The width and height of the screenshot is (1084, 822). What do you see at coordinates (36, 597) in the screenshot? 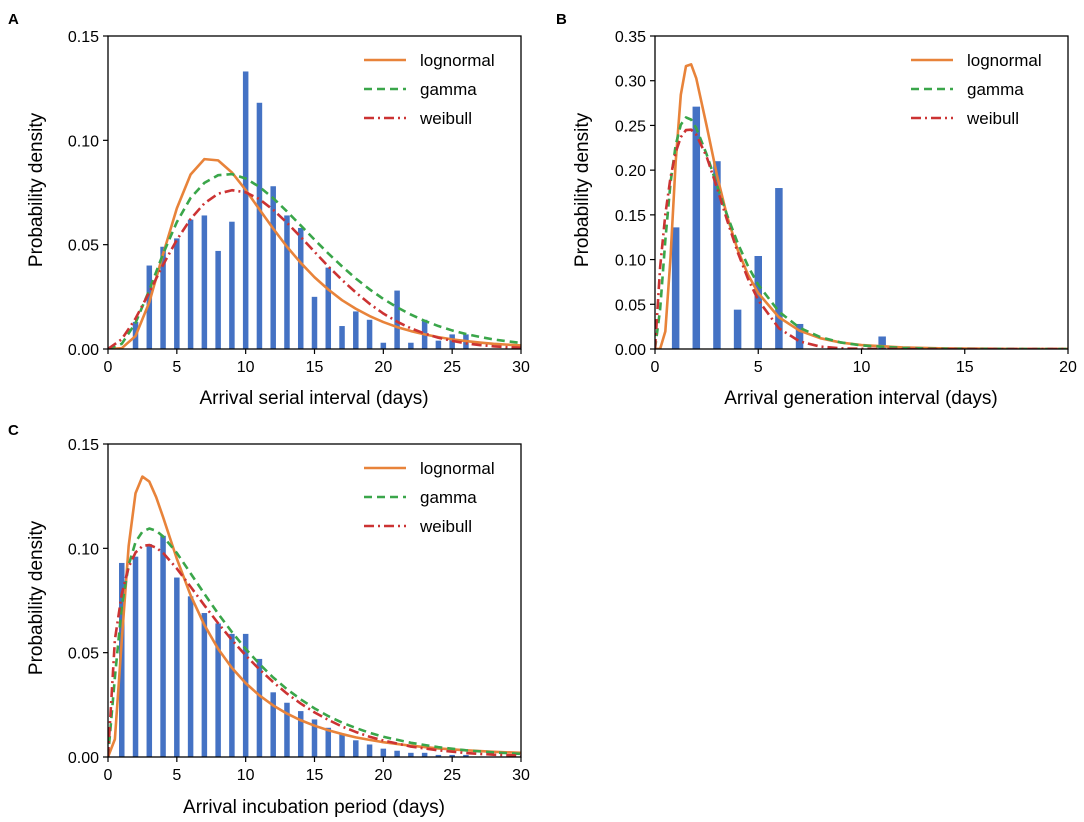
I see `y-axis-label-c: Probability density` at bounding box center [36, 597].